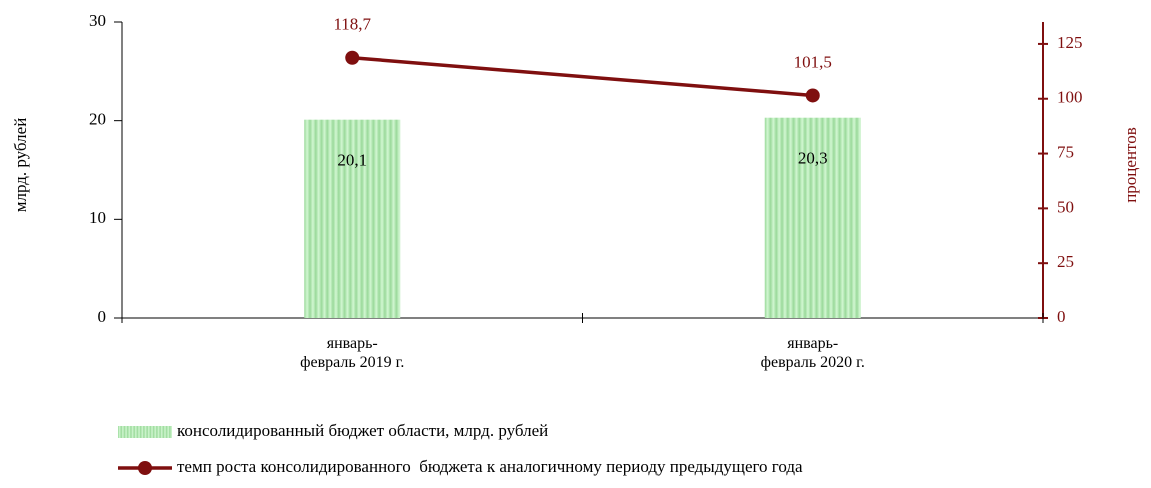 The height and width of the screenshot is (488, 1151). I want to click on y-tick-label: 0, so click(102, 316).